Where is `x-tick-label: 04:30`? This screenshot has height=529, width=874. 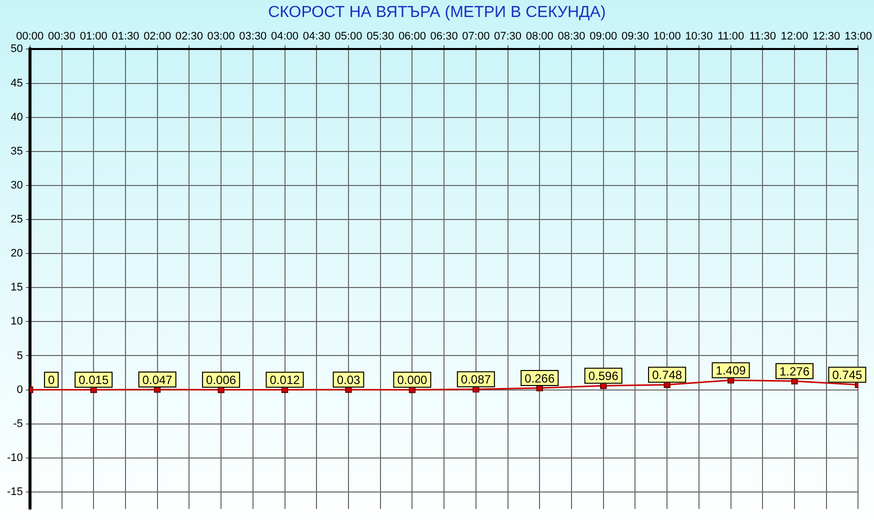 x-tick-label: 04:30 is located at coordinates (316, 36).